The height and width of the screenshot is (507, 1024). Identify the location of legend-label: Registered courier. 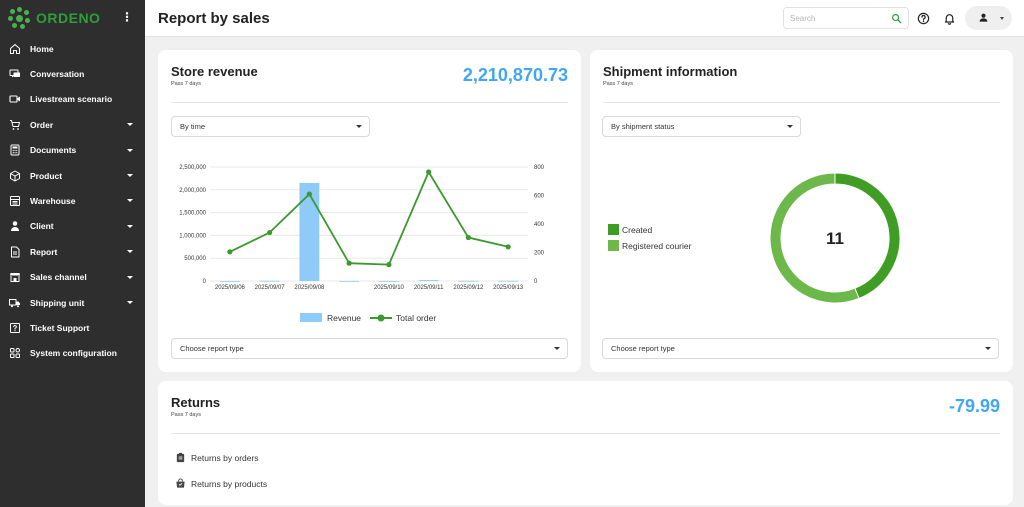
(657, 245).